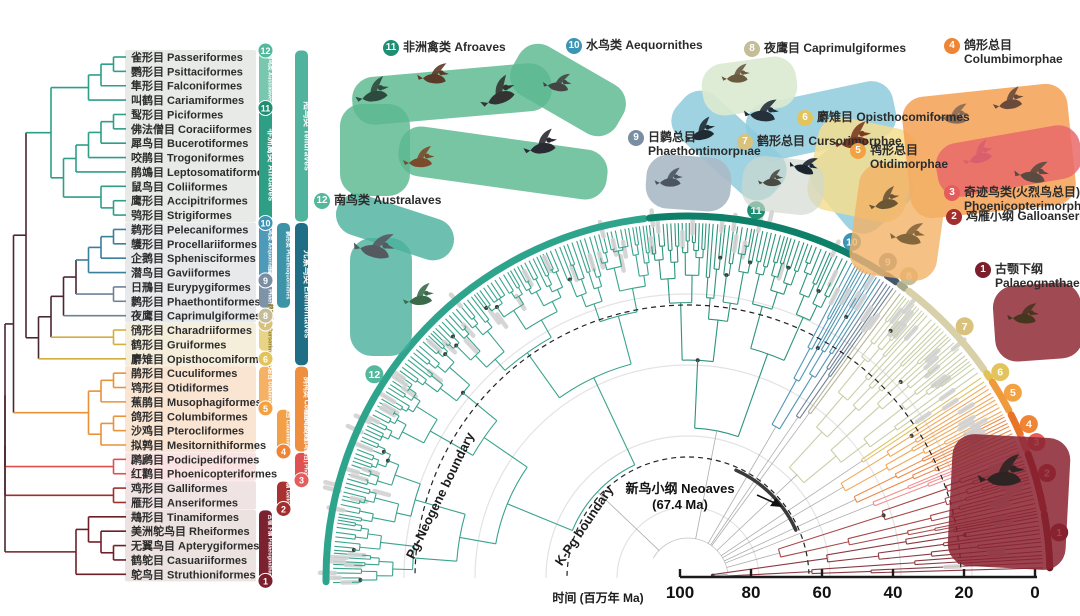 The width and height of the screenshot is (1080, 616). What do you see at coordinates (954, 217) in the screenshot?
I see `clade-label-badge: 2` at bounding box center [954, 217].